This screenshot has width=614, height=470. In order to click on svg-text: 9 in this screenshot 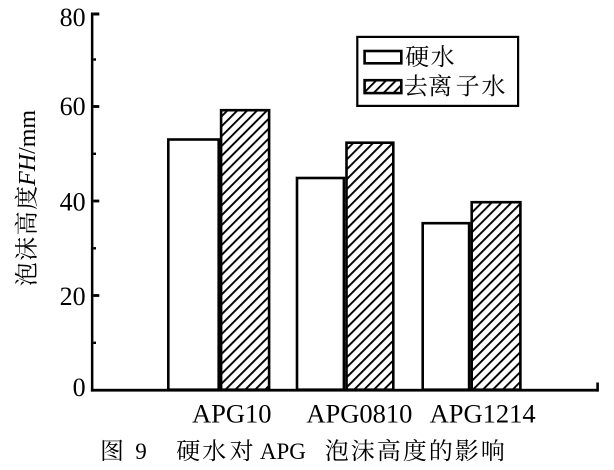, I will do `click(141, 451)`.